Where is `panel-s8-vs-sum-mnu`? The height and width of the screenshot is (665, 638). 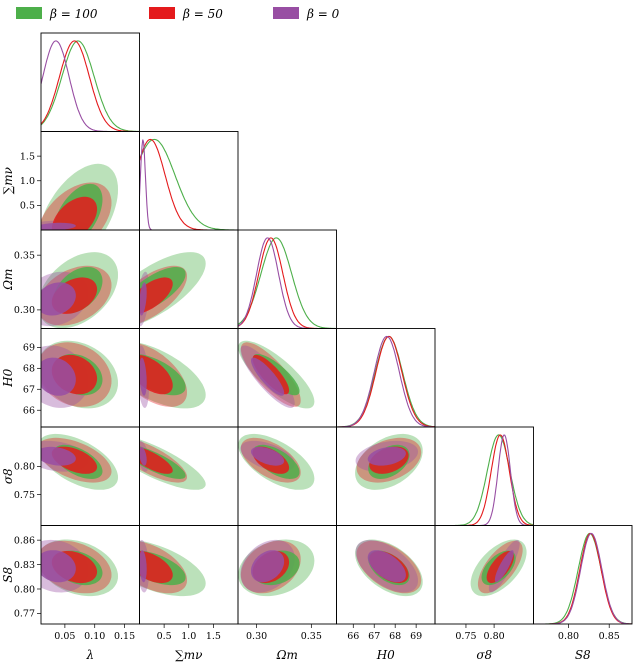
panel-s8-vs-sum-mnu is located at coordinates (172, 568).